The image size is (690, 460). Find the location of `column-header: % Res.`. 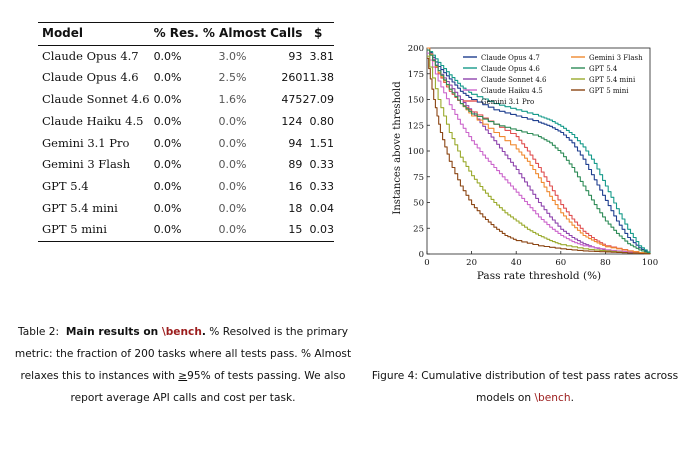

column-header: % Res. is located at coordinates (176, 33).